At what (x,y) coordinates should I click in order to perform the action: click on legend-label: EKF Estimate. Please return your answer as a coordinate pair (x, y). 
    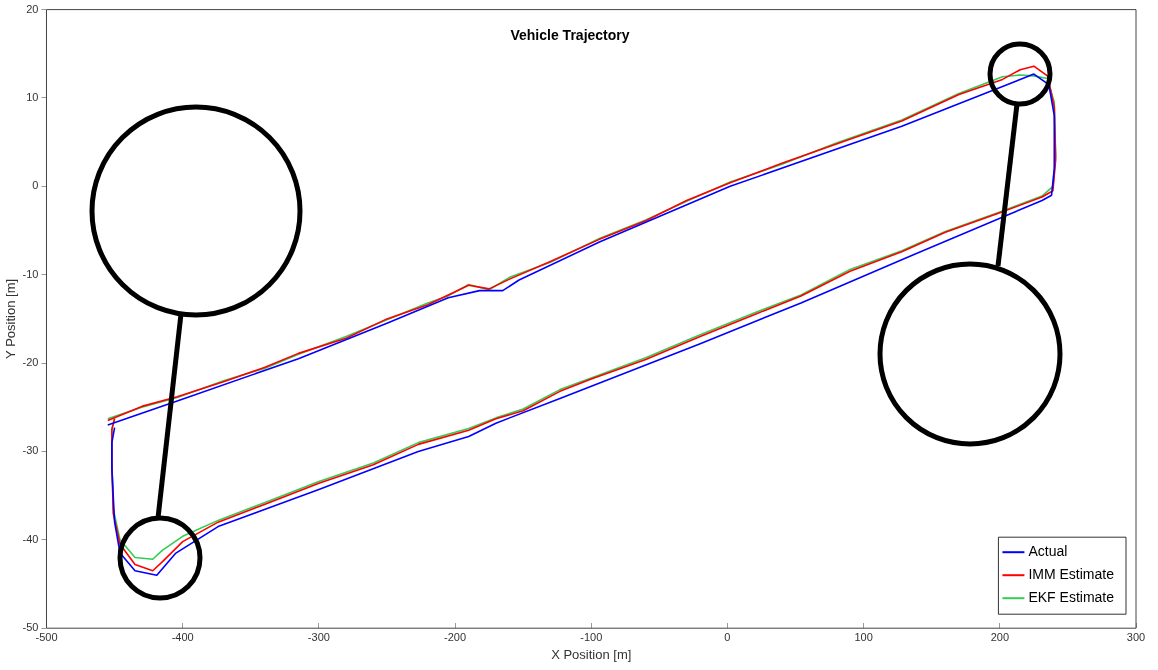
    Looking at the image, I should click on (1071, 597).